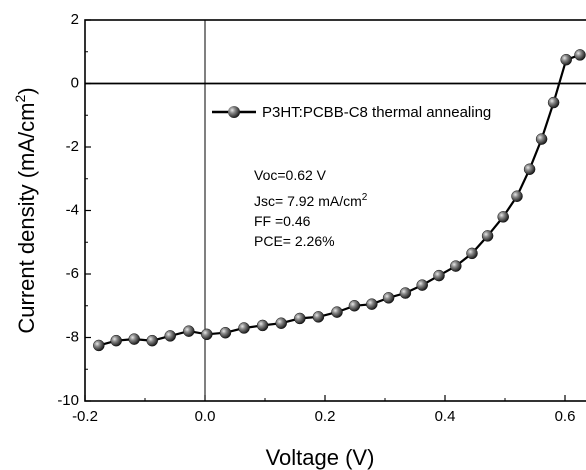 The height and width of the screenshot is (470, 586). Describe the element at coordinates (68, 400) in the screenshot. I see `y-tick-label: -10` at that location.